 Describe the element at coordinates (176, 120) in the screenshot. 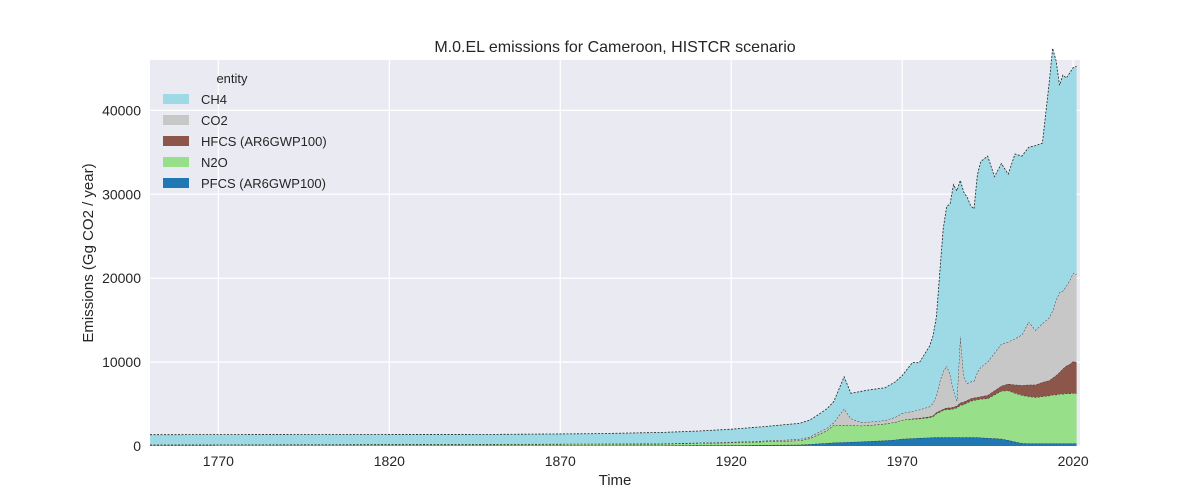

I see `legend-swatch-co2` at that location.